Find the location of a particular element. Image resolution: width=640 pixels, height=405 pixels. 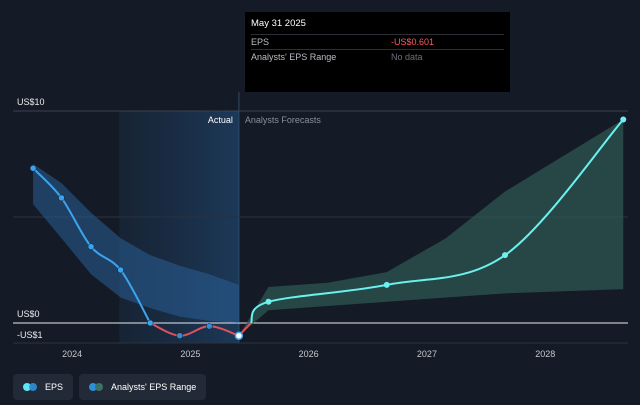

legend-range-label: Analysts' EPS Range is located at coordinates (154, 387).